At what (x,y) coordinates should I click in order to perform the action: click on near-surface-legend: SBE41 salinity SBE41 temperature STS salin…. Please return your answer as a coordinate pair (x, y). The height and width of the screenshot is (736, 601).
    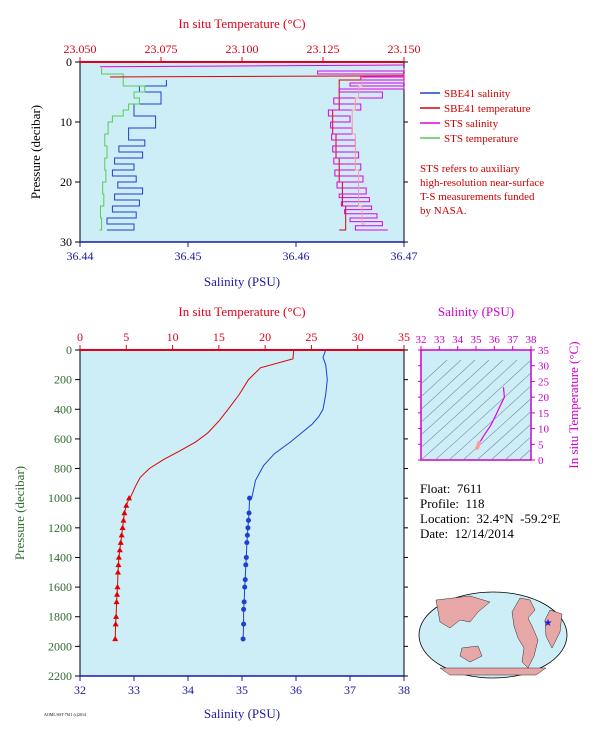
    Looking at the image, I should click on (475, 116).